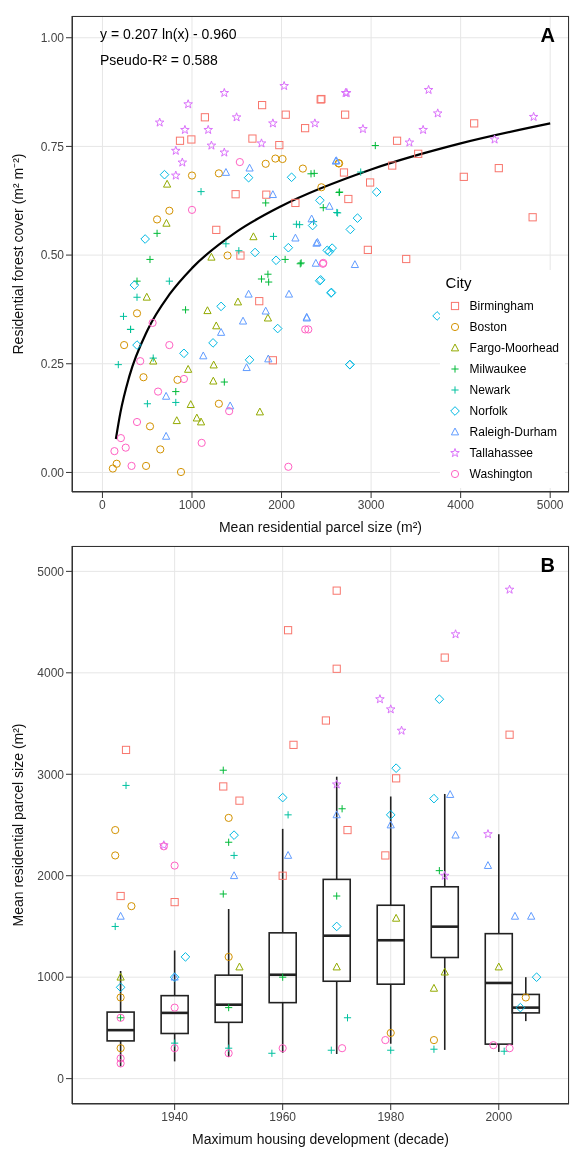 The width and height of the screenshot is (585, 1157). I want to click on y-tick-label: 2000, so click(51, 875).